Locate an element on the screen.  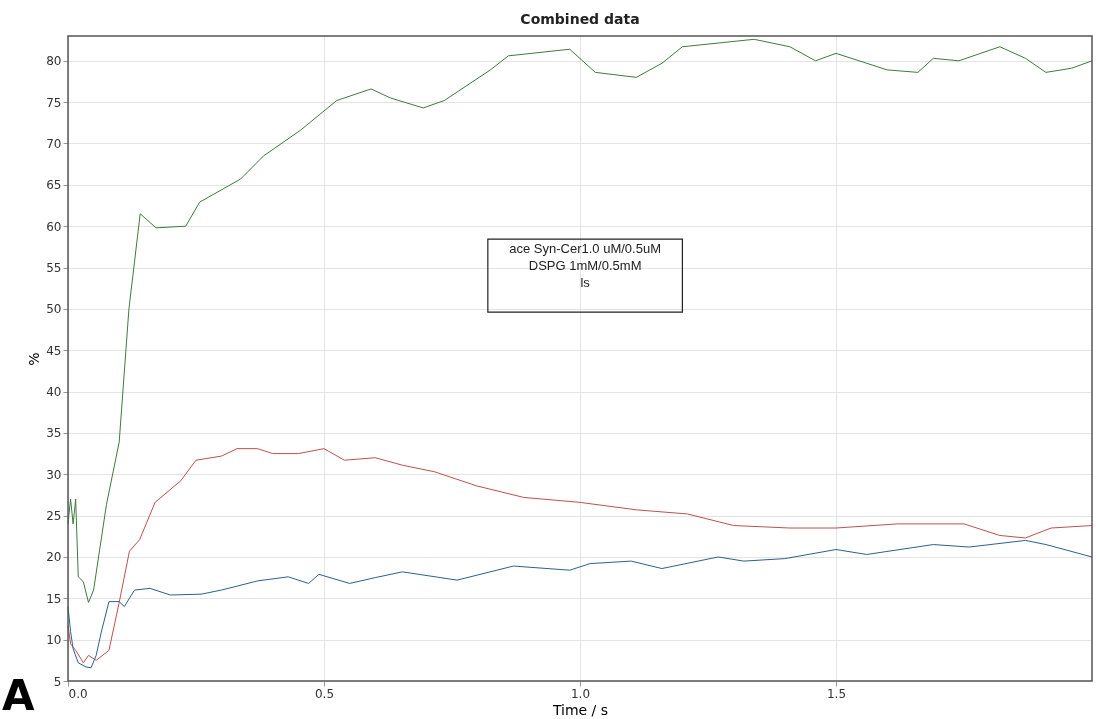
y-tick-label: 70 is located at coordinates (54, 144).